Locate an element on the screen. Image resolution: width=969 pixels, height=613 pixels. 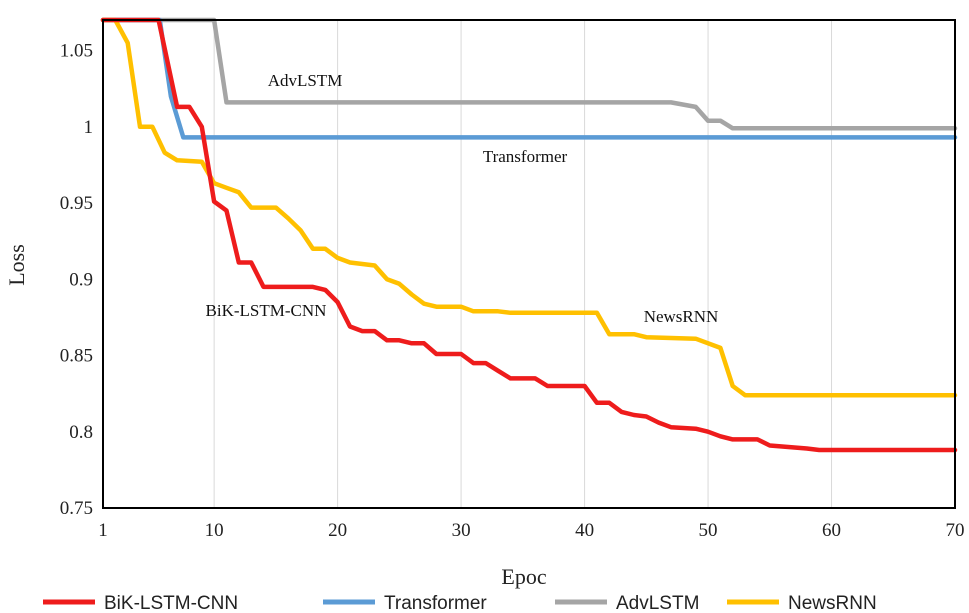
x-ticks: 1 10 20 30 40 50 60 70 is located at coordinates (531, 530).